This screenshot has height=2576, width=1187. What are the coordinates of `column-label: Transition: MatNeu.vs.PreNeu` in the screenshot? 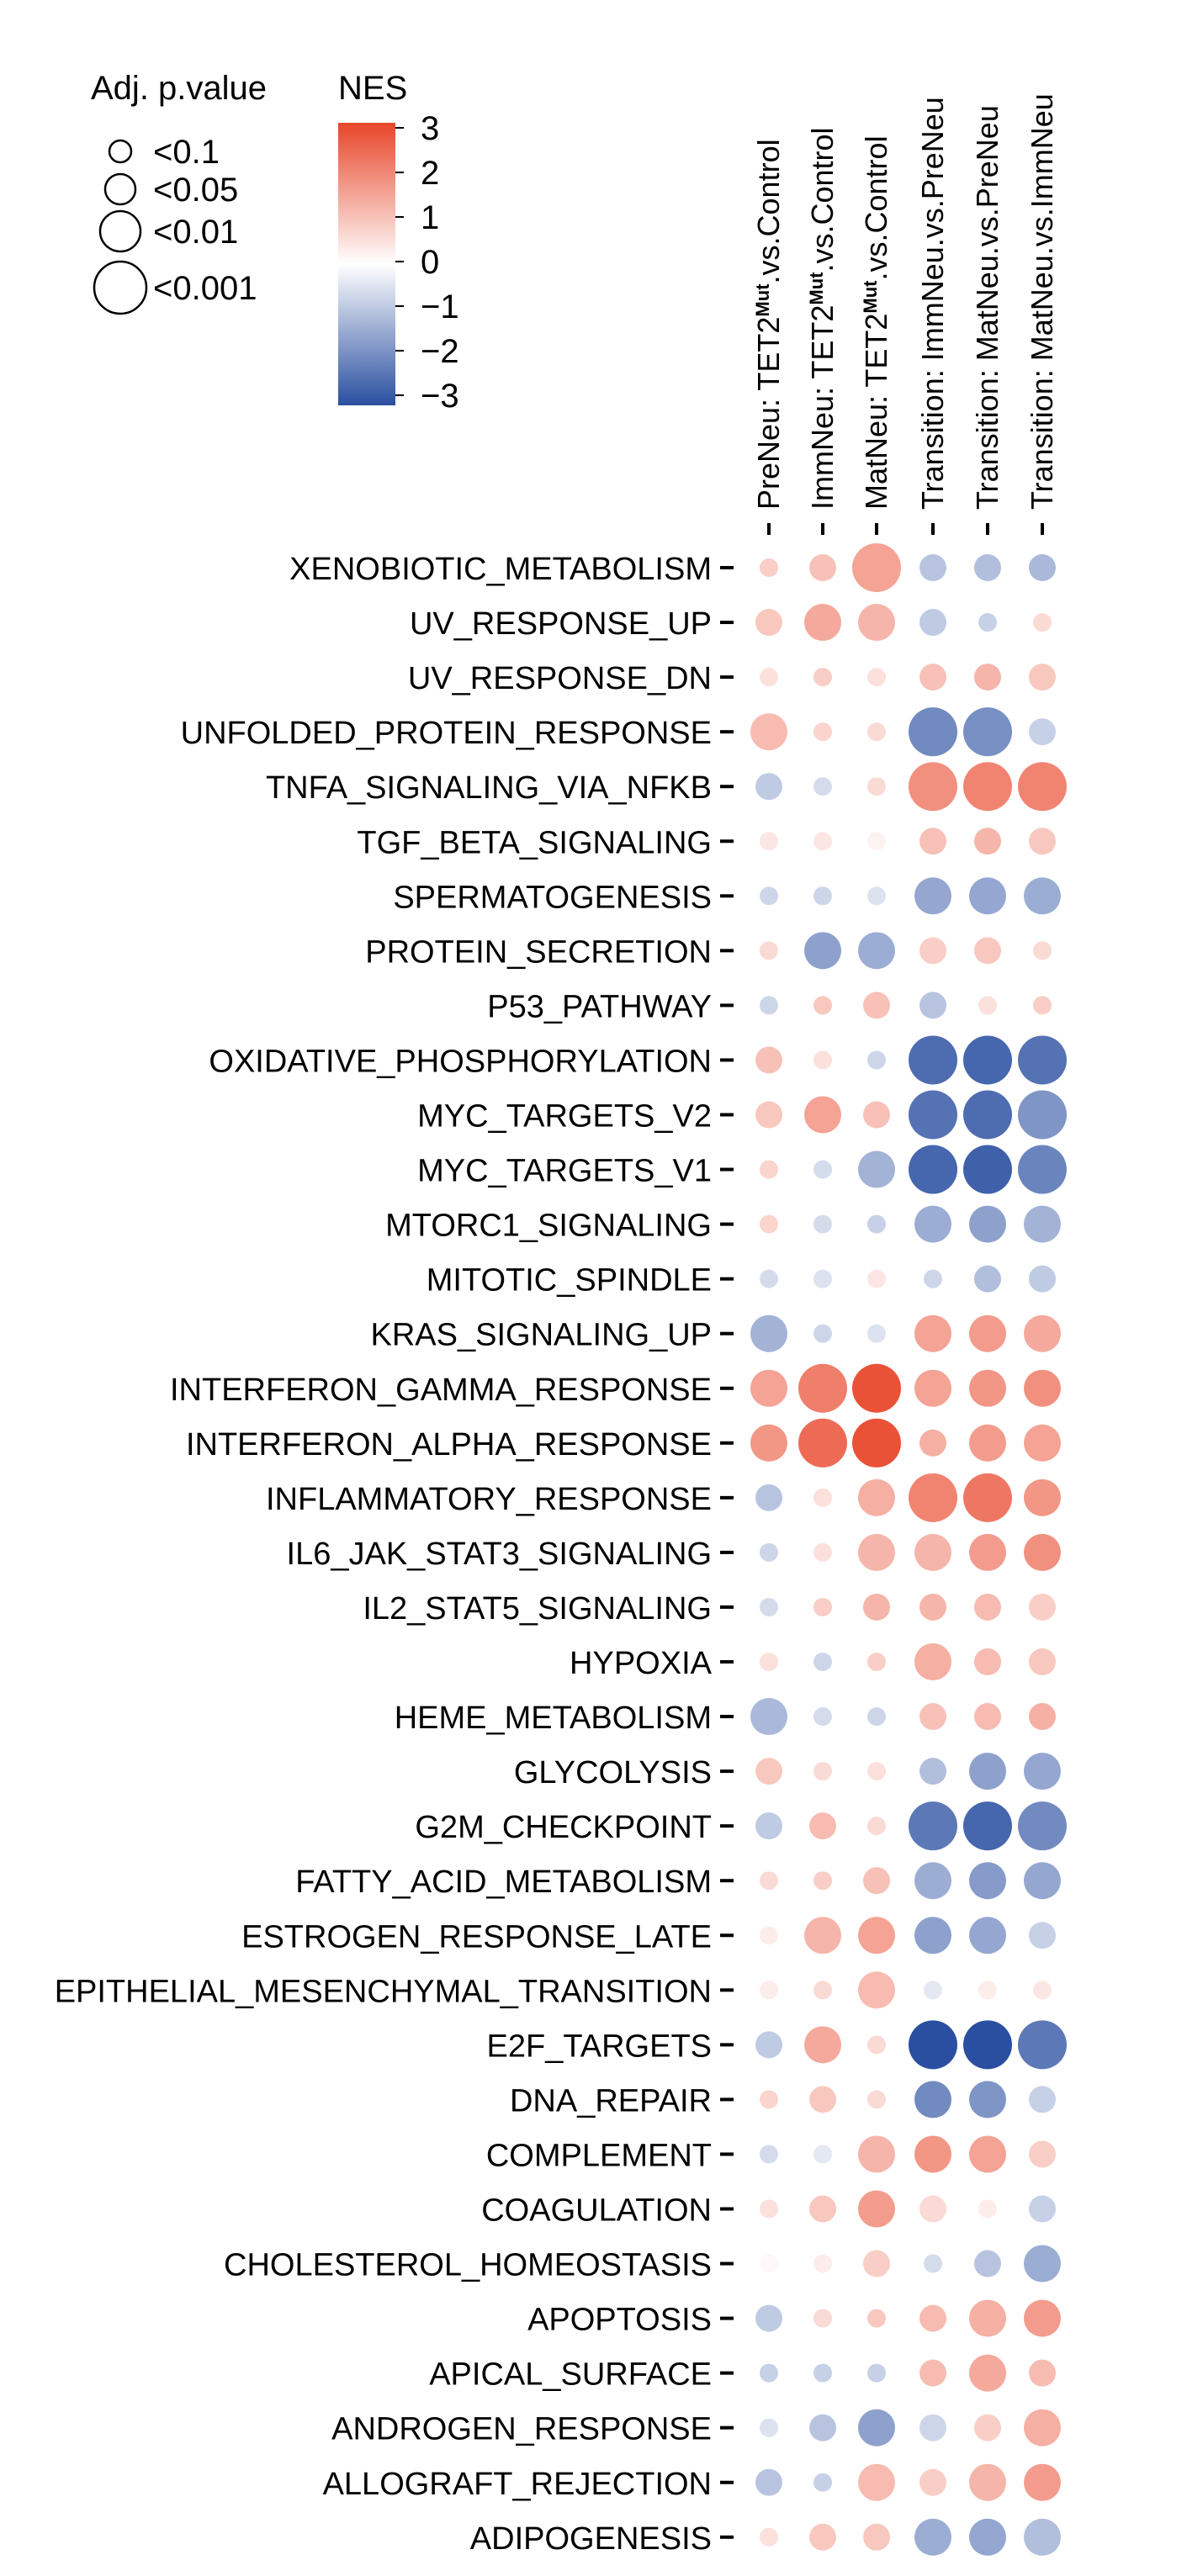 It's located at (987, 307).